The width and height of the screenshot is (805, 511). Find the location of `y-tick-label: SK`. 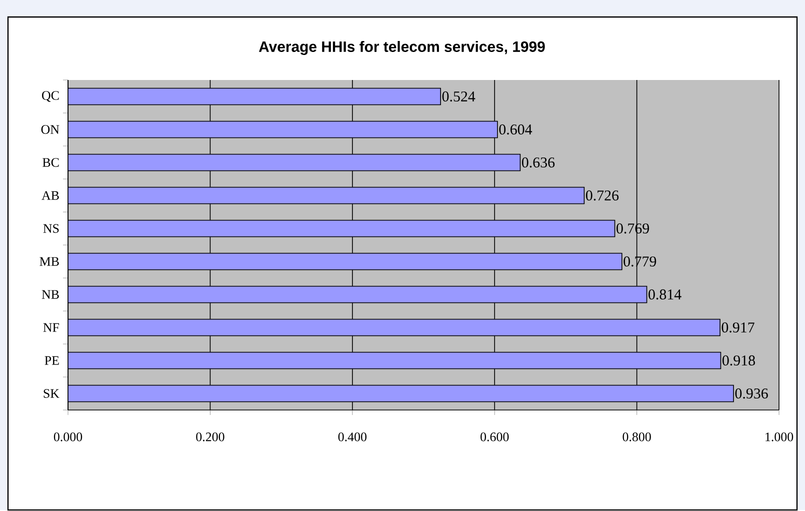

y-tick-label: SK is located at coordinates (52, 393).